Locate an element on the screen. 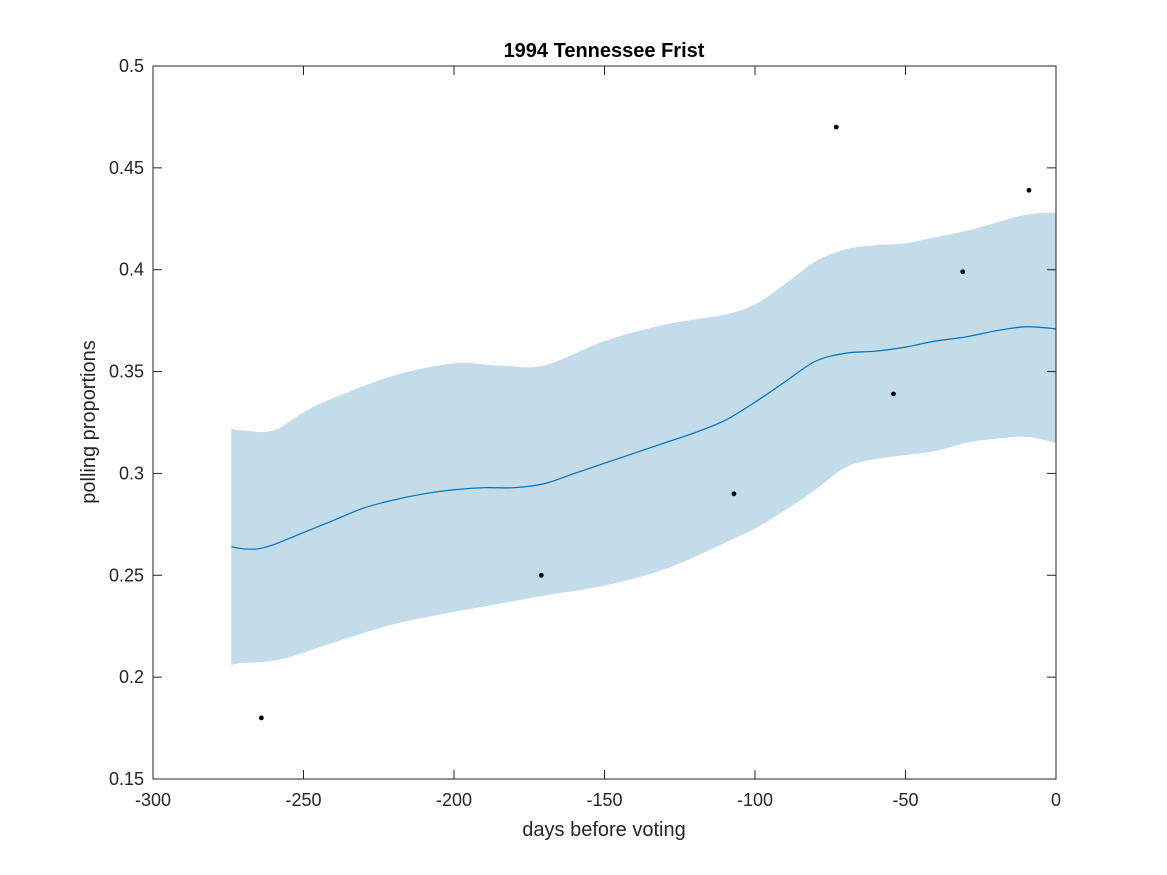 Image resolution: width=1167 pixels, height=875 pixels. x-tick-label: -100 is located at coordinates (755, 800).